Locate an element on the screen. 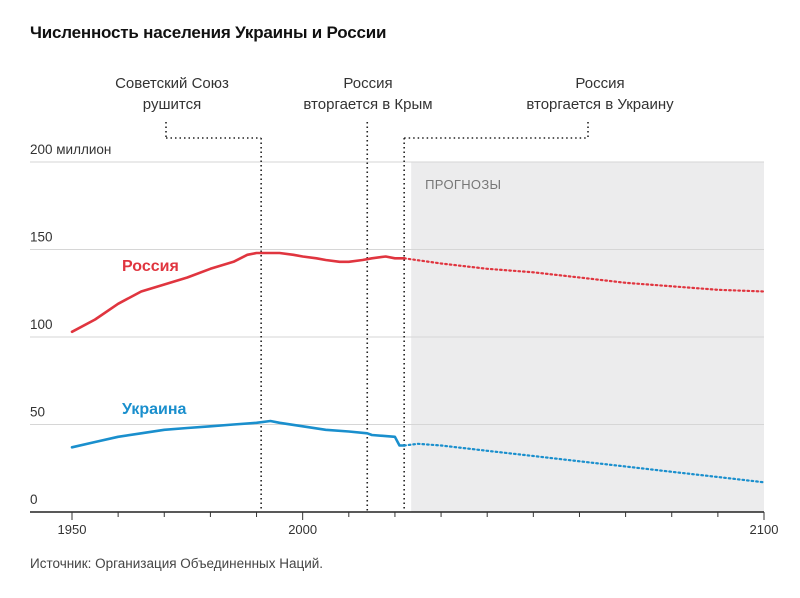 This screenshot has height=598, width=800. x-tick-label: 1950 is located at coordinates (72, 529).